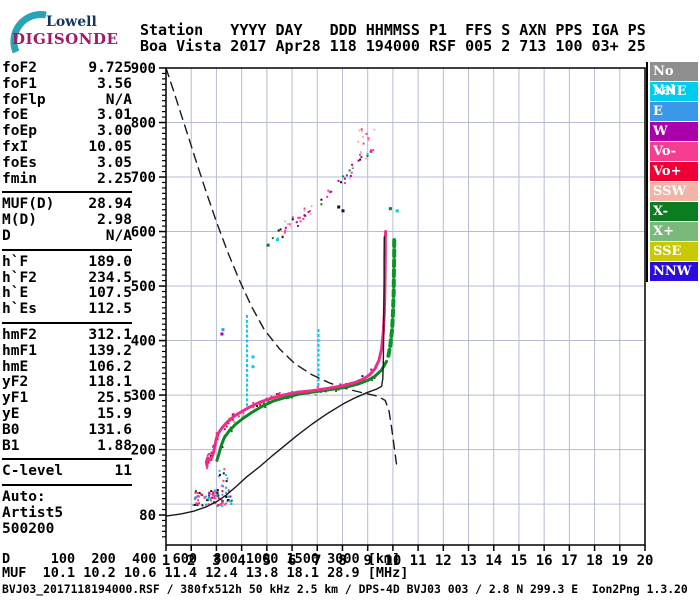 The width and height of the screenshot is (700, 600). I want to click on param-row-hes: h`Es 112.5, so click(67, 309).